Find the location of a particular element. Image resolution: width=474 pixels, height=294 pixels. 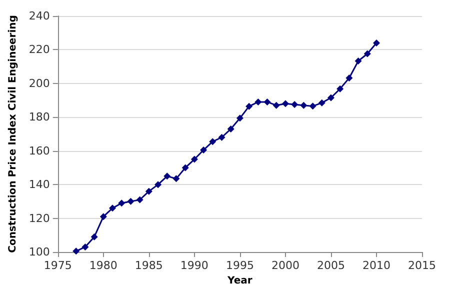

x-tick-label: 1990 is located at coordinates (194, 265).